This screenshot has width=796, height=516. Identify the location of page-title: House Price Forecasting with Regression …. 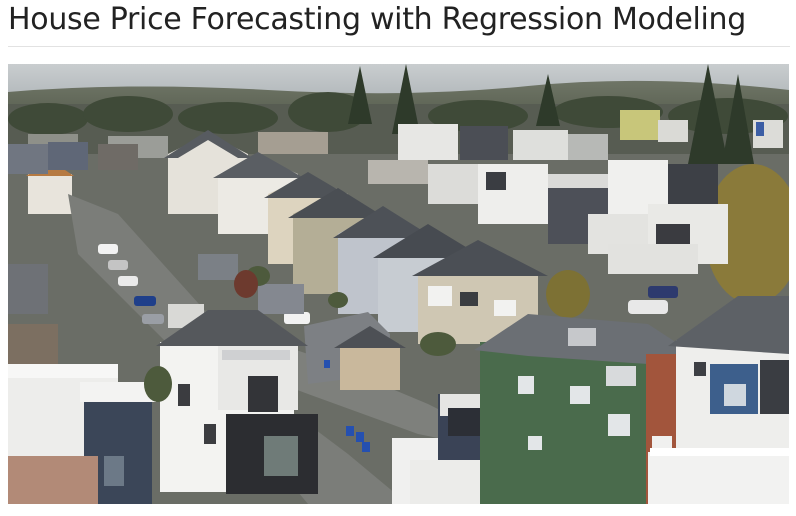
(377, 19).